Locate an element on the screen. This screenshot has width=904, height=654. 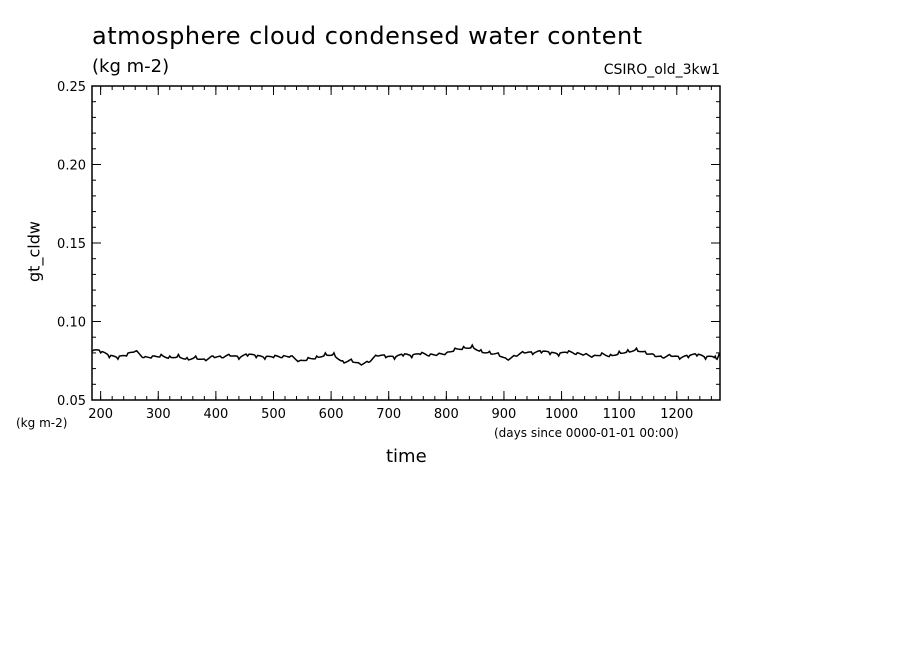
x-tick-label: 900 is located at coordinates (504, 414).